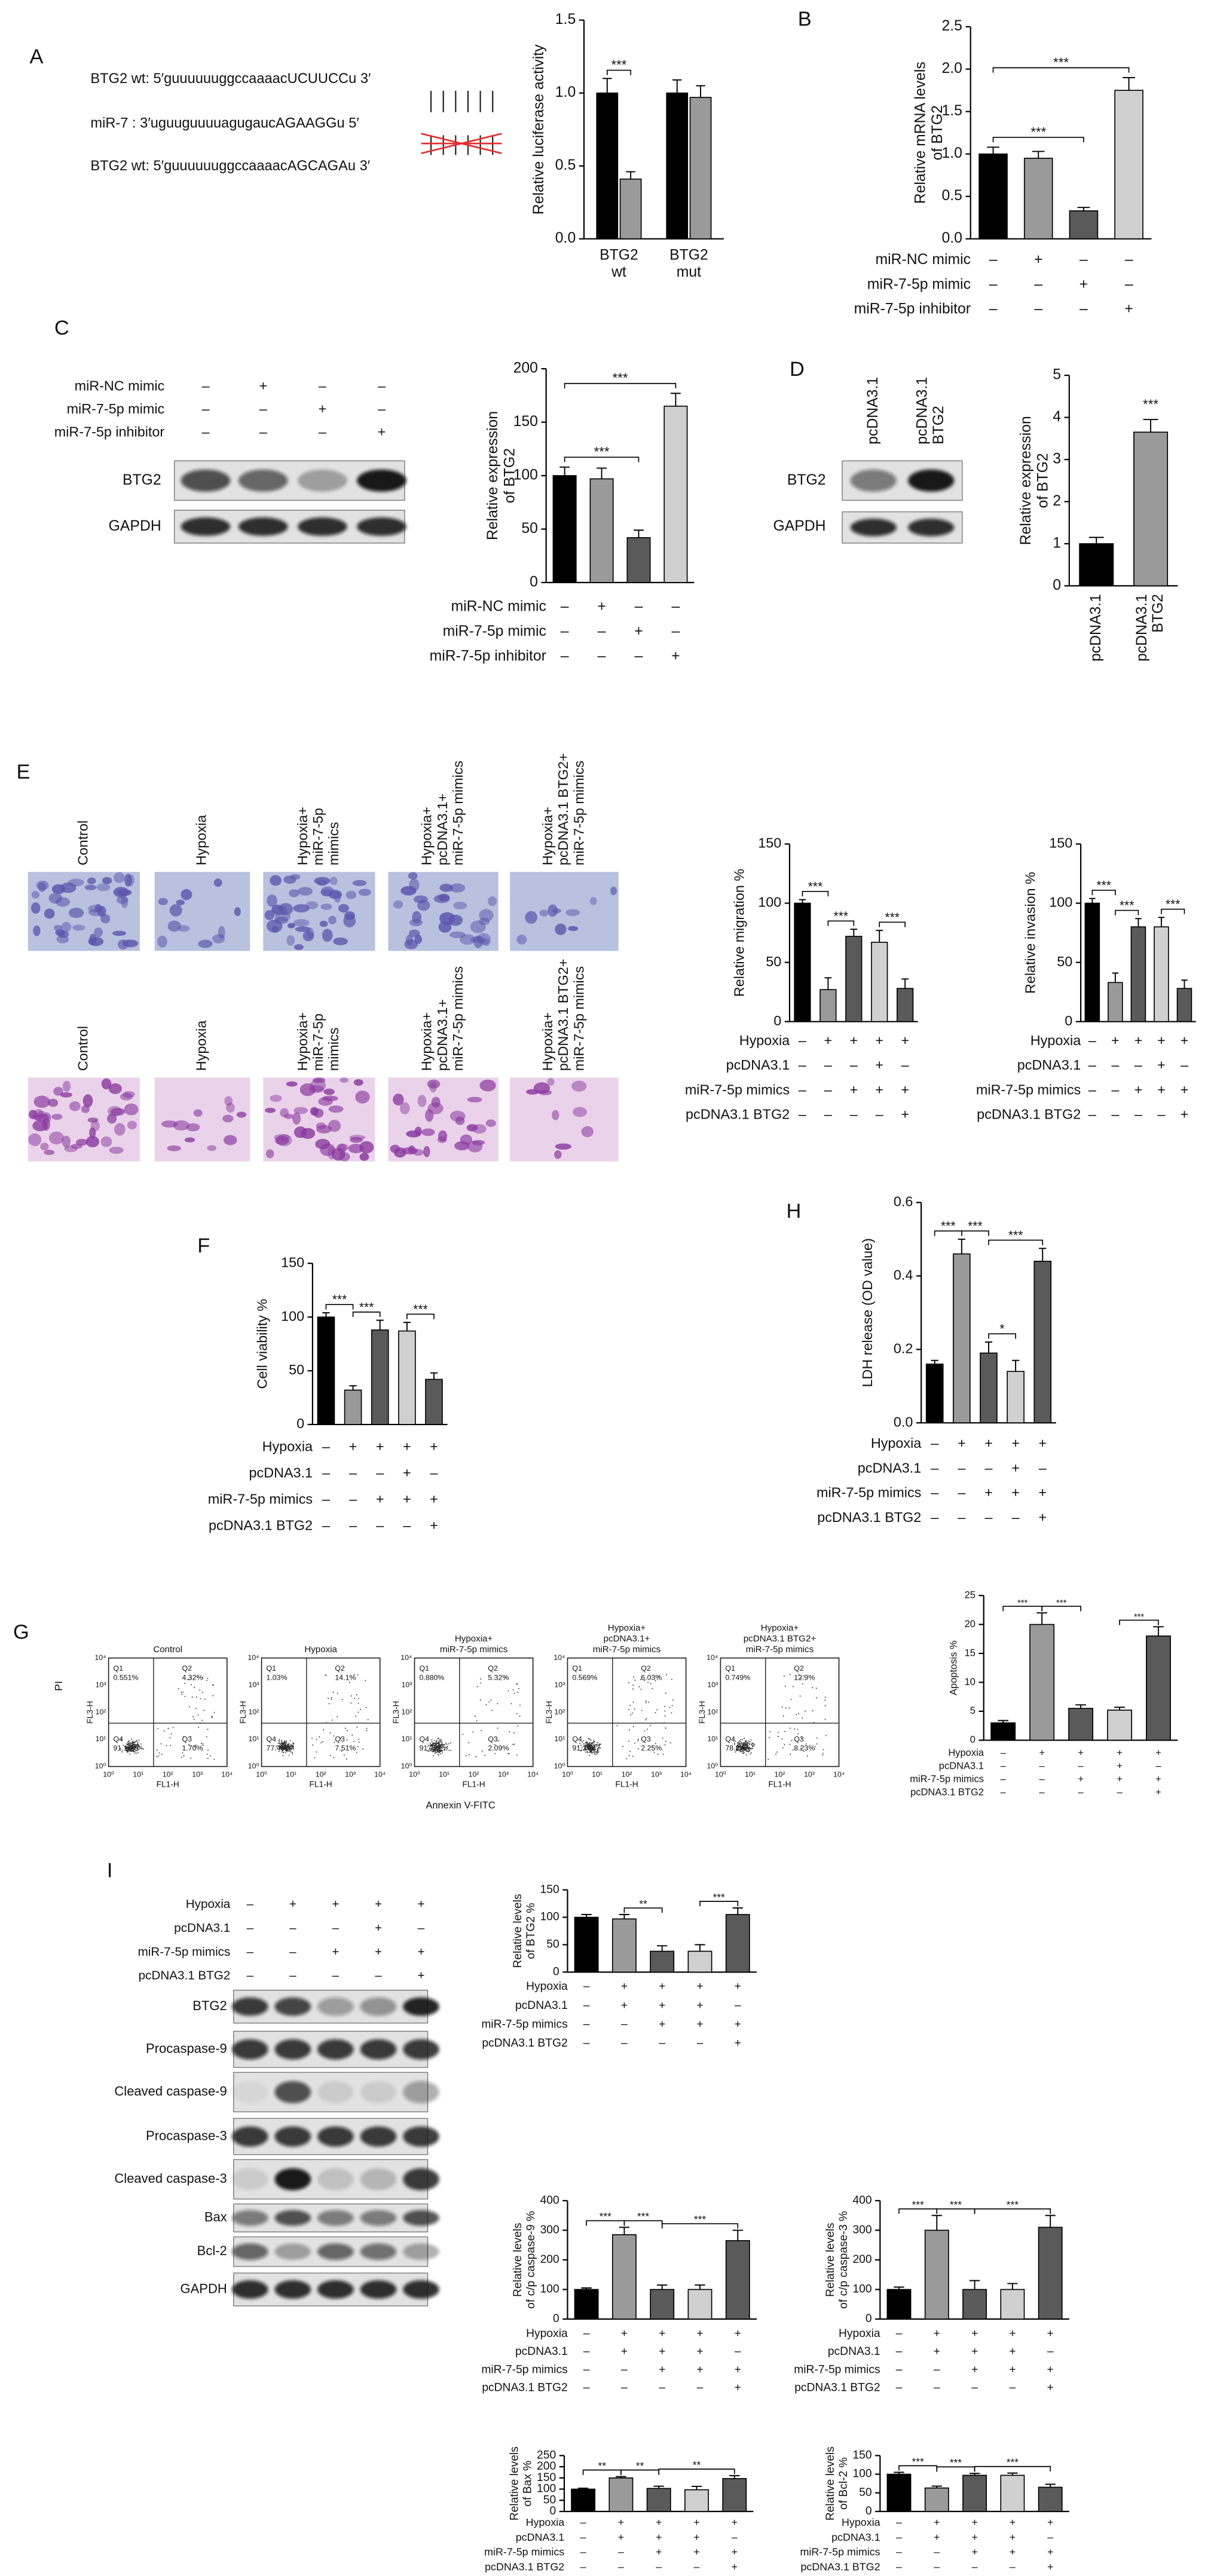  What do you see at coordinates (797, 369) in the screenshot?
I see `panel-label: D` at bounding box center [797, 369].